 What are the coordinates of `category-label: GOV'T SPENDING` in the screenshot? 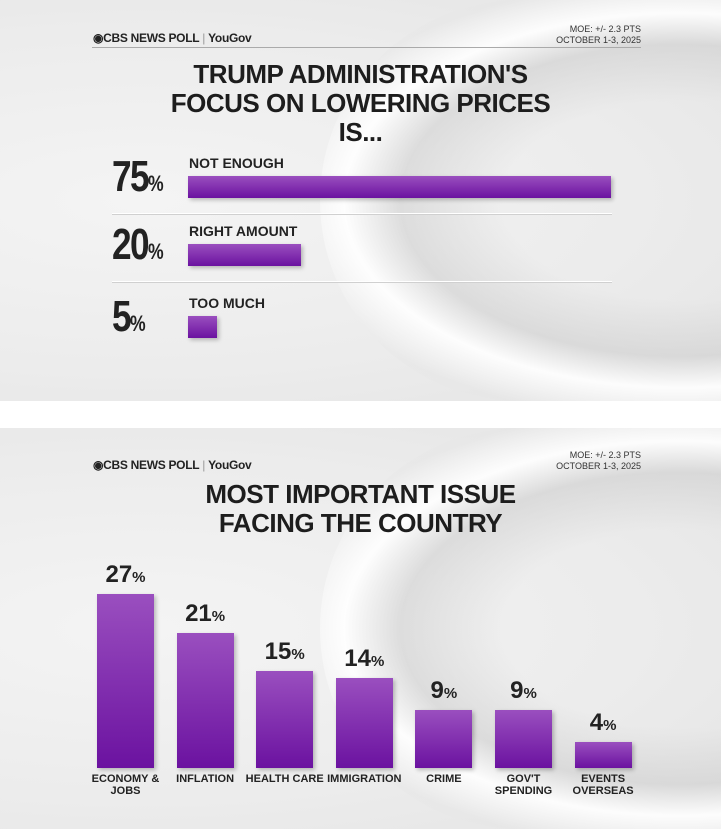 It's located at (523, 785).